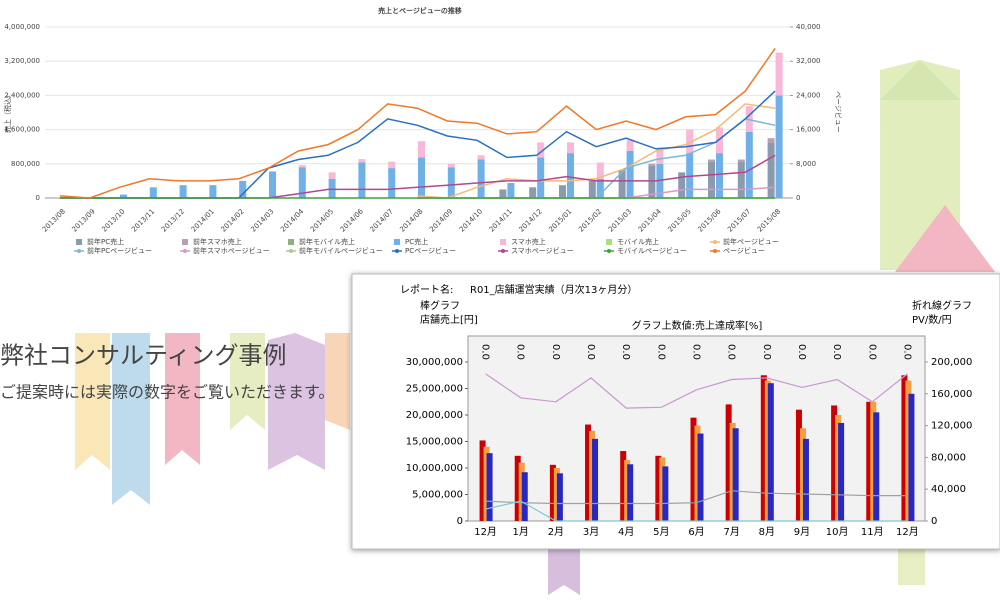 This screenshot has height=606, width=1000. Describe the element at coordinates (951, 394) in the screenshot. I see `y2-tick-label: 160,000` at that location.